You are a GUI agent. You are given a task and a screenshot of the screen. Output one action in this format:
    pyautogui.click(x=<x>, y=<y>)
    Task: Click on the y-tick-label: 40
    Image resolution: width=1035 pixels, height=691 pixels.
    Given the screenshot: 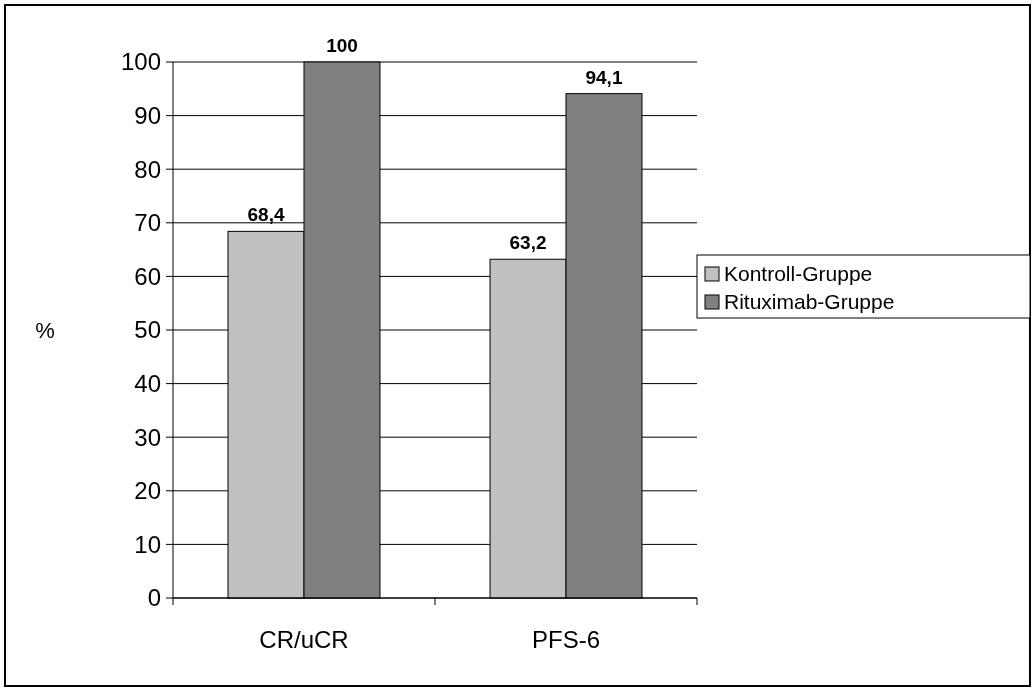 What is the action you would take?
    pyautogui.click(x=147, y=383)
    